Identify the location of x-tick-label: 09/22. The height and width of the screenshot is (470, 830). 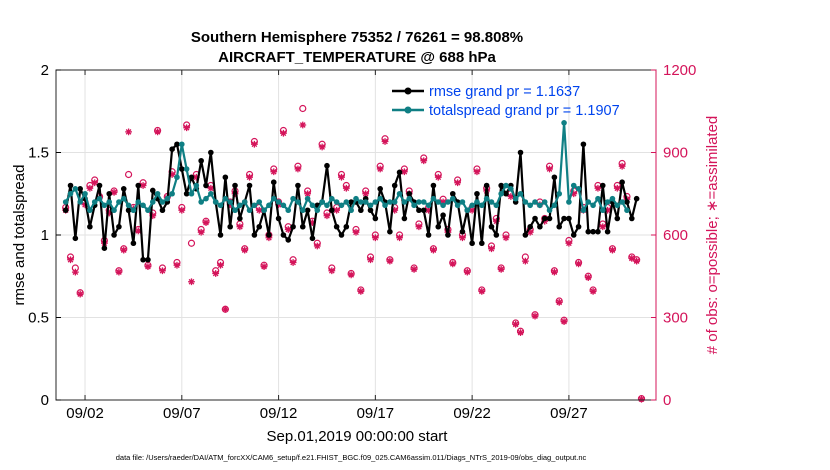
(472, 413).